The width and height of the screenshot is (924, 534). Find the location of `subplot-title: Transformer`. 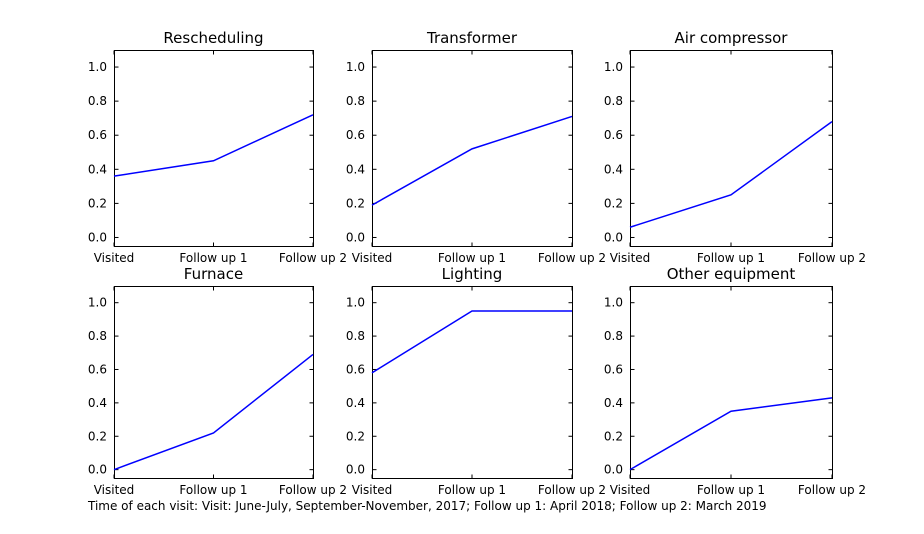

subplot-title: Transformer is located at coordinates (472, 38).